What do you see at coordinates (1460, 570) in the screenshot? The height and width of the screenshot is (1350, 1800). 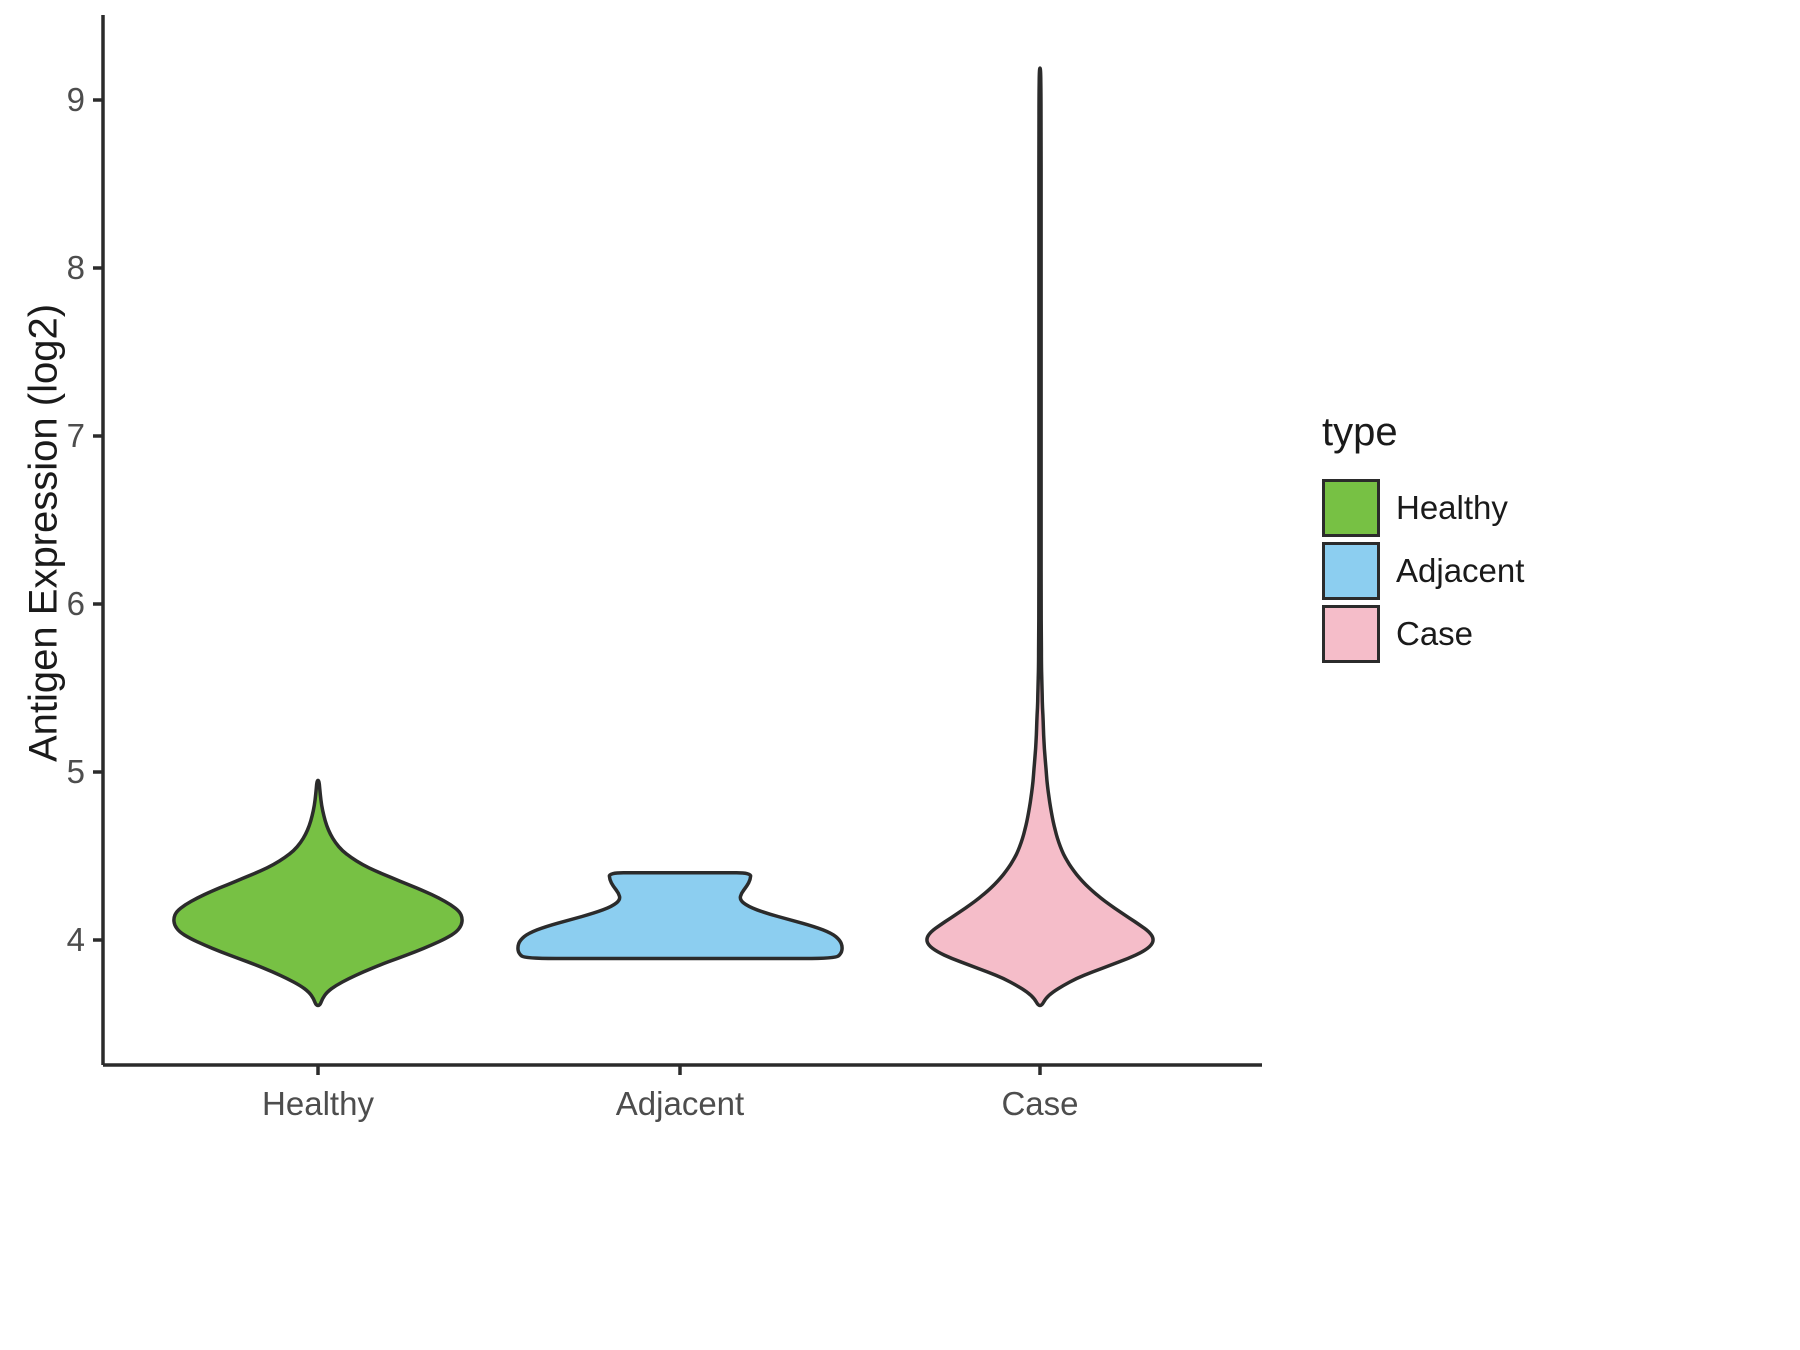 I see `legend-label: Adjacent` at bounding box center [1460, 570].